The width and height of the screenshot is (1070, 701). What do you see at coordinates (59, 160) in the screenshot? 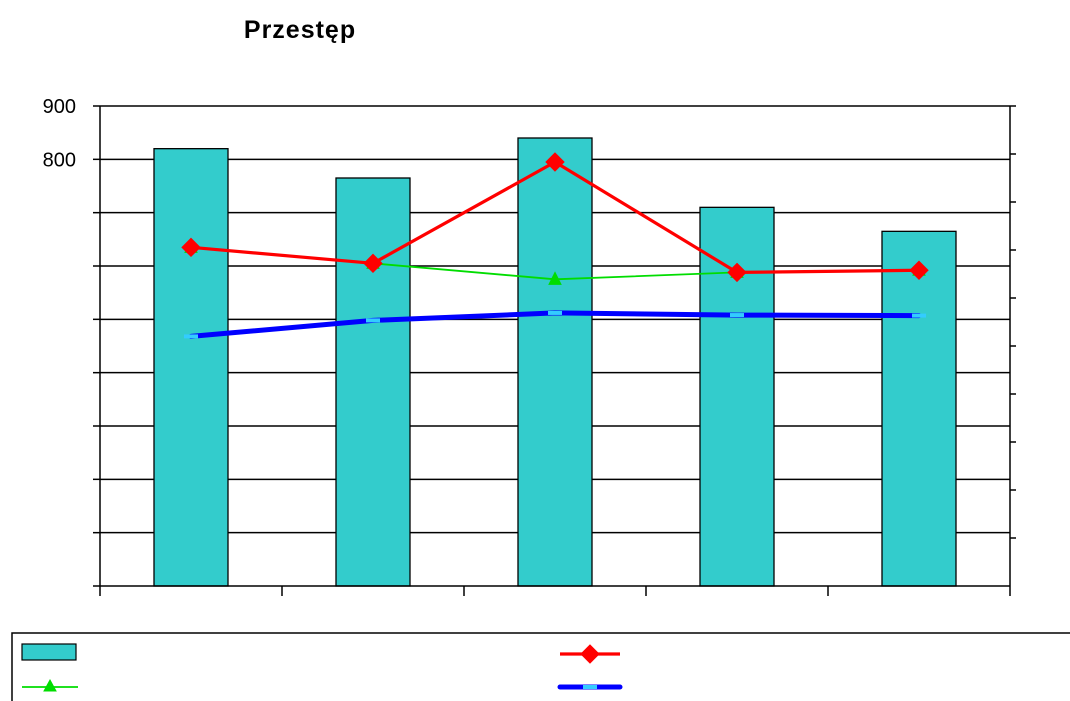
I see `y-tick-label: 800` at bounding box center [59, 160].